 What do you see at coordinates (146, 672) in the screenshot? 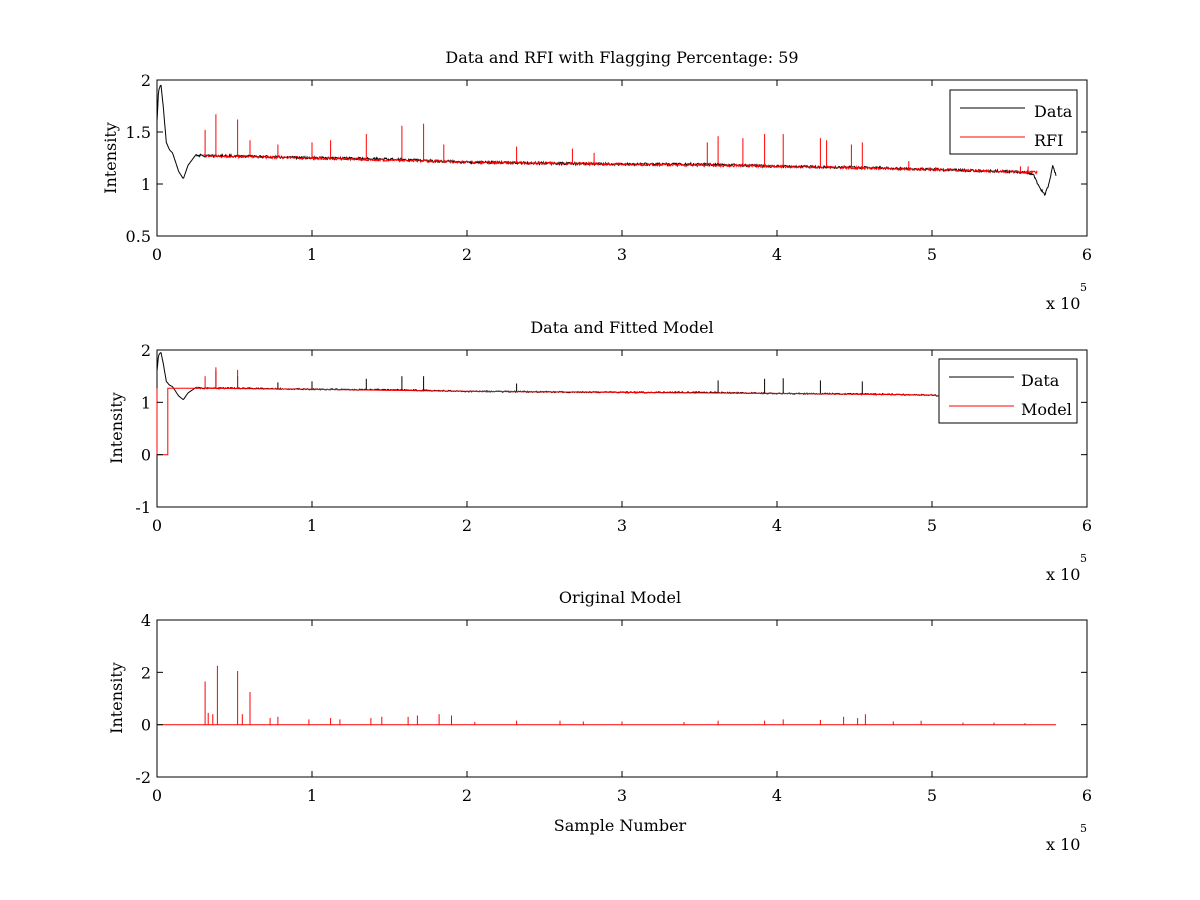
I see `y-tick-label-bottom-2: 2` at bounding box center [146, 672].